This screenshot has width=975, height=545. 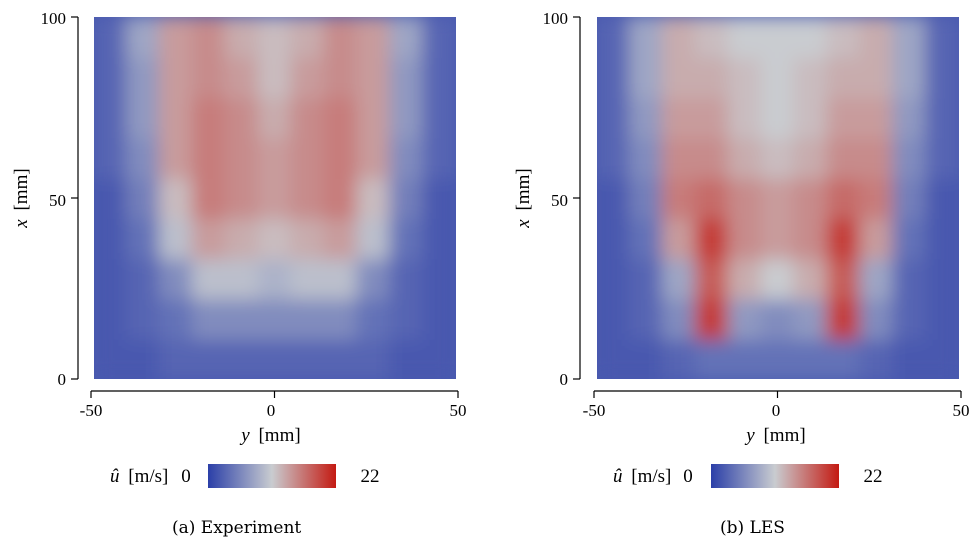 What do you see at coordinates (91, 410) in the screenshot?
I see `x-tick-label-neg50: -50` at bounding box center [91, 410].